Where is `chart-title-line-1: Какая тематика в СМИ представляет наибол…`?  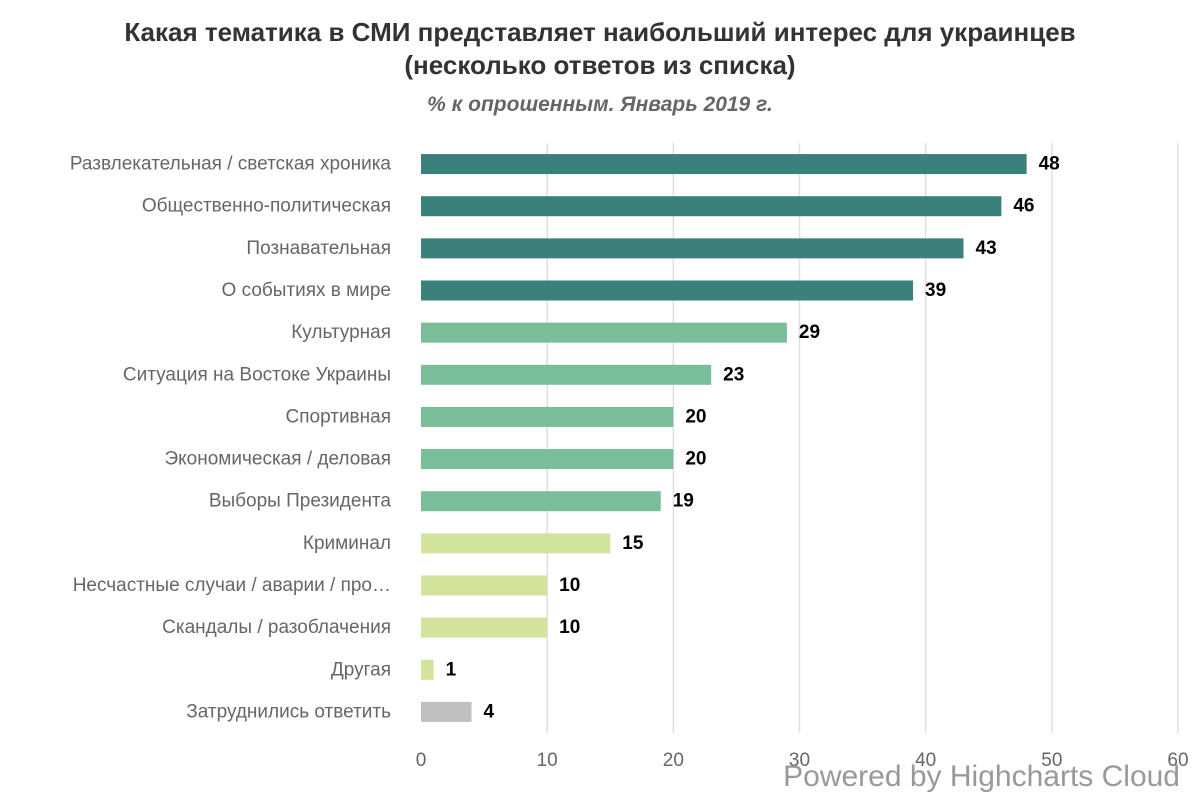 chart-title-line-1: Какая тематика в СМИ представляет наибол… is located at coordinates (600, 32).